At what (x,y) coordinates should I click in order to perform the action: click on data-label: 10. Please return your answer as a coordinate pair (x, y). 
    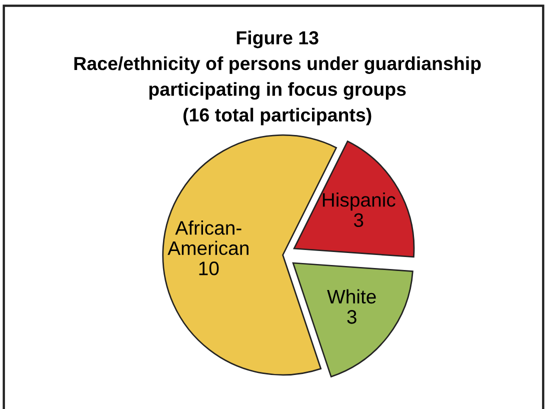
    Looking at the image, I should click on (209, 269).